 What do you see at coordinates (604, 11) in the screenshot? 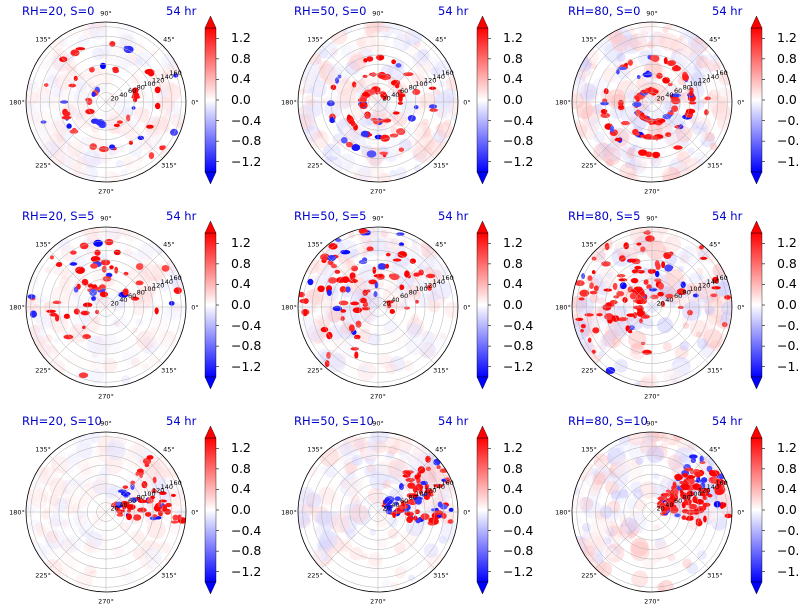
I see `panel-title: RH=80, S=0` at bounding box center [604, 11].